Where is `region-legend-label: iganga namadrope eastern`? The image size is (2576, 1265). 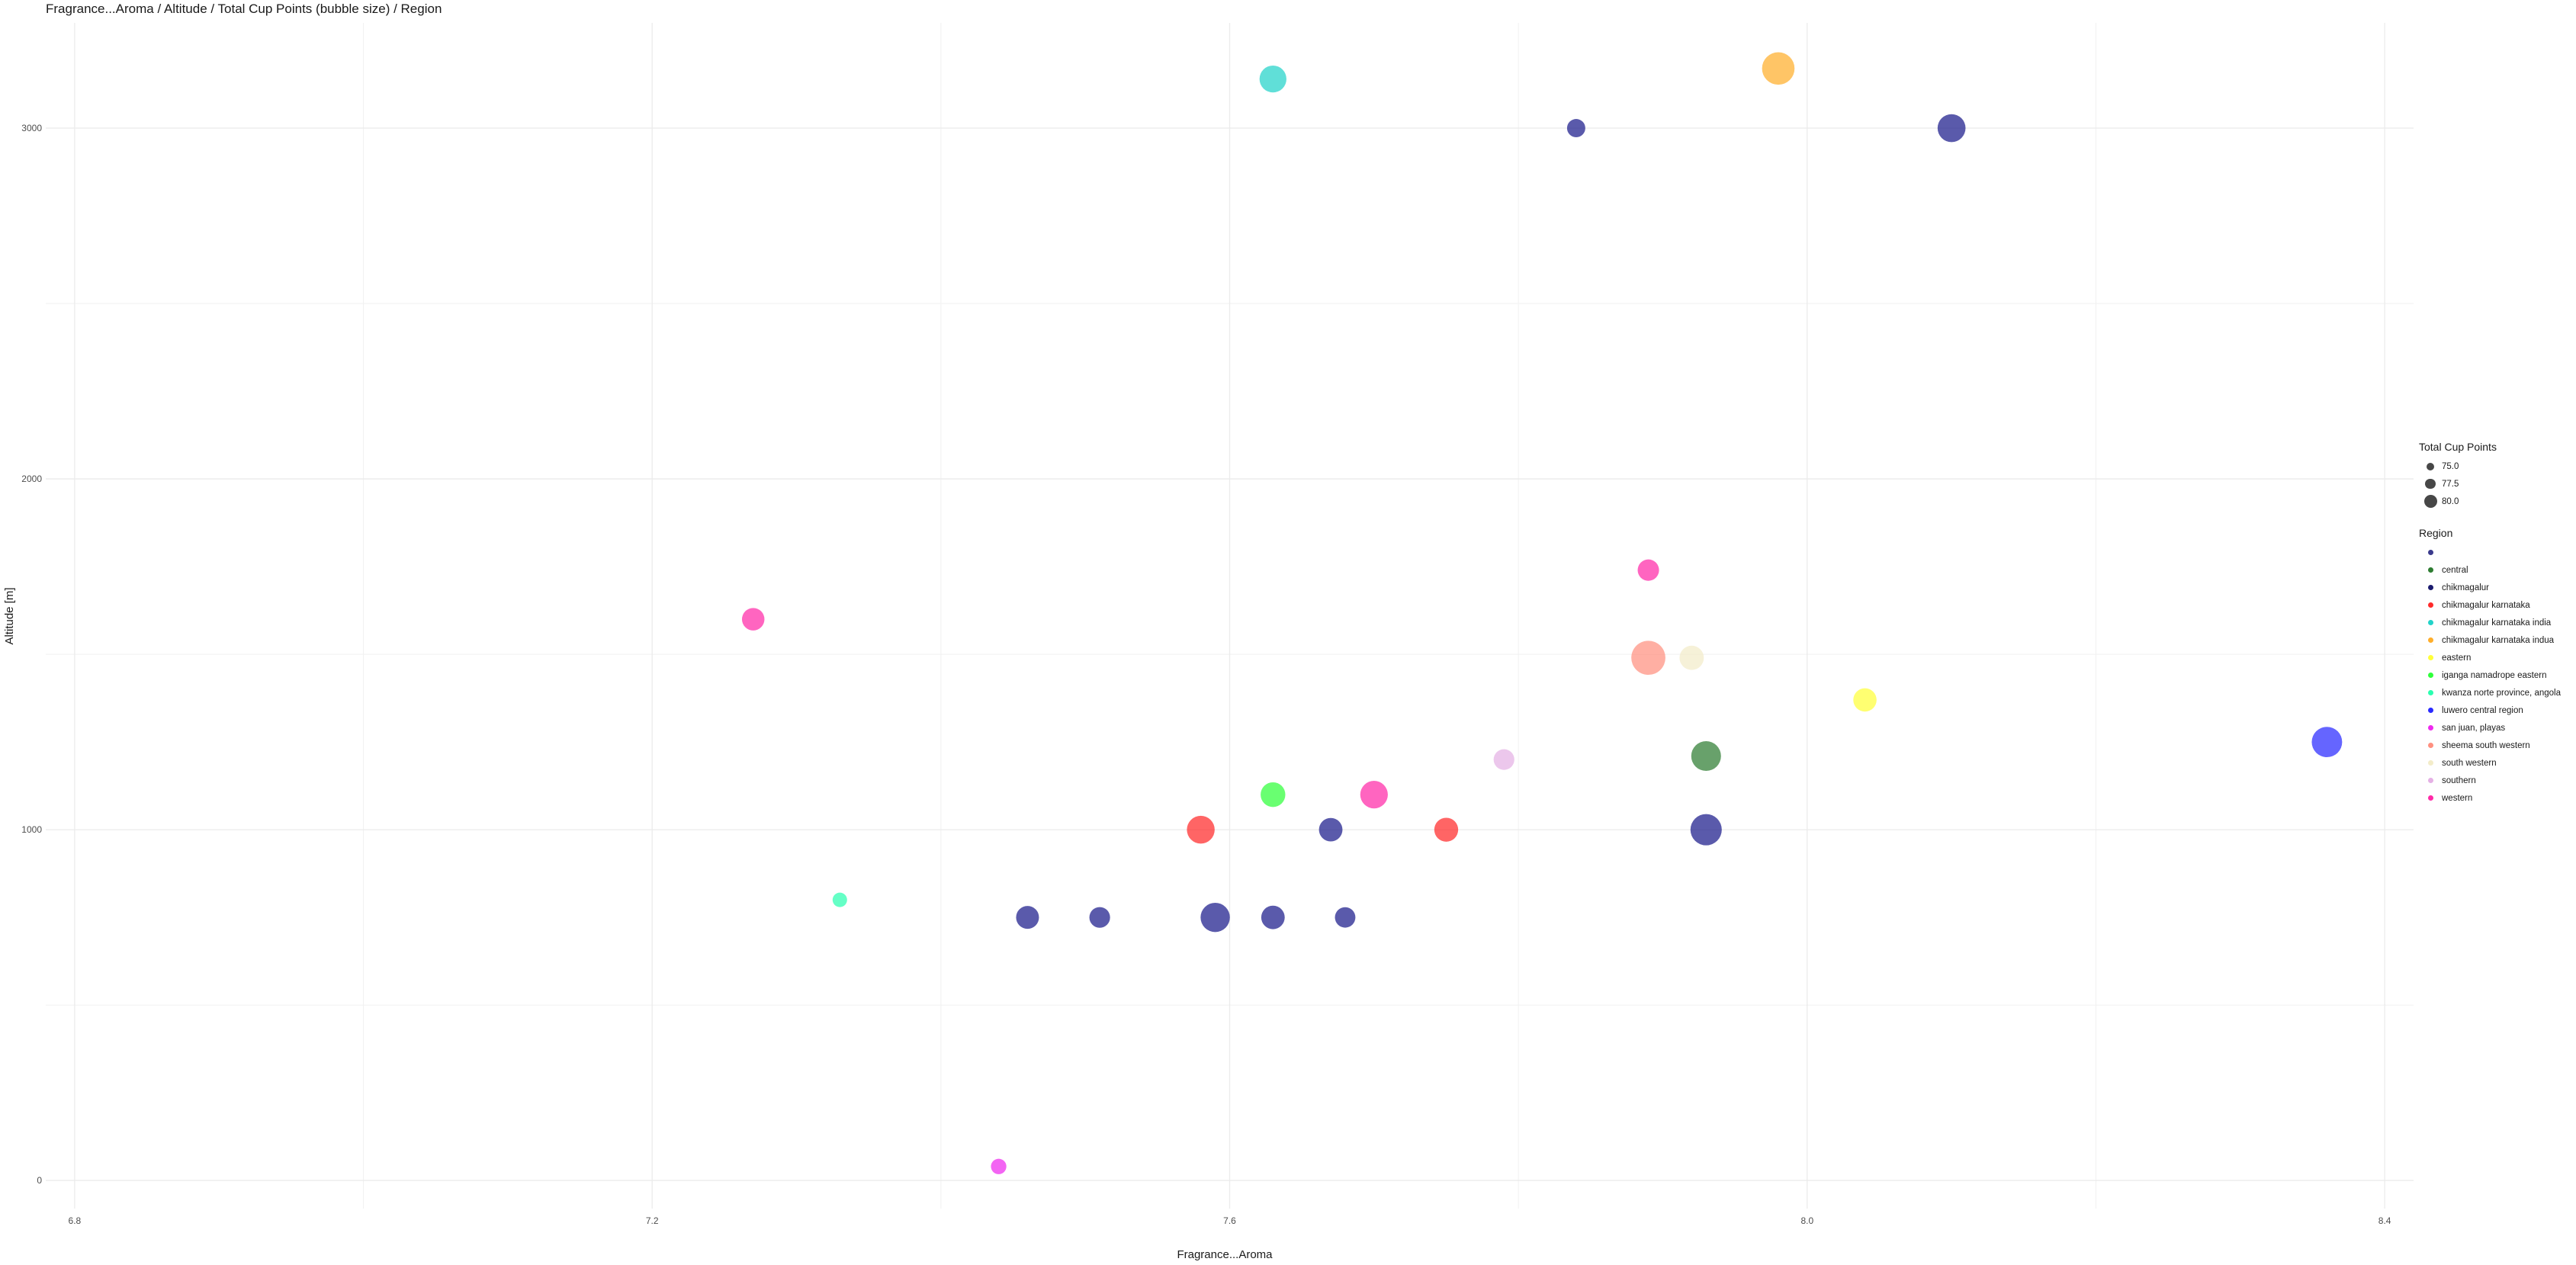 region-legend-label: iganga namadrope eastern is located at coordinates (2494, 675).